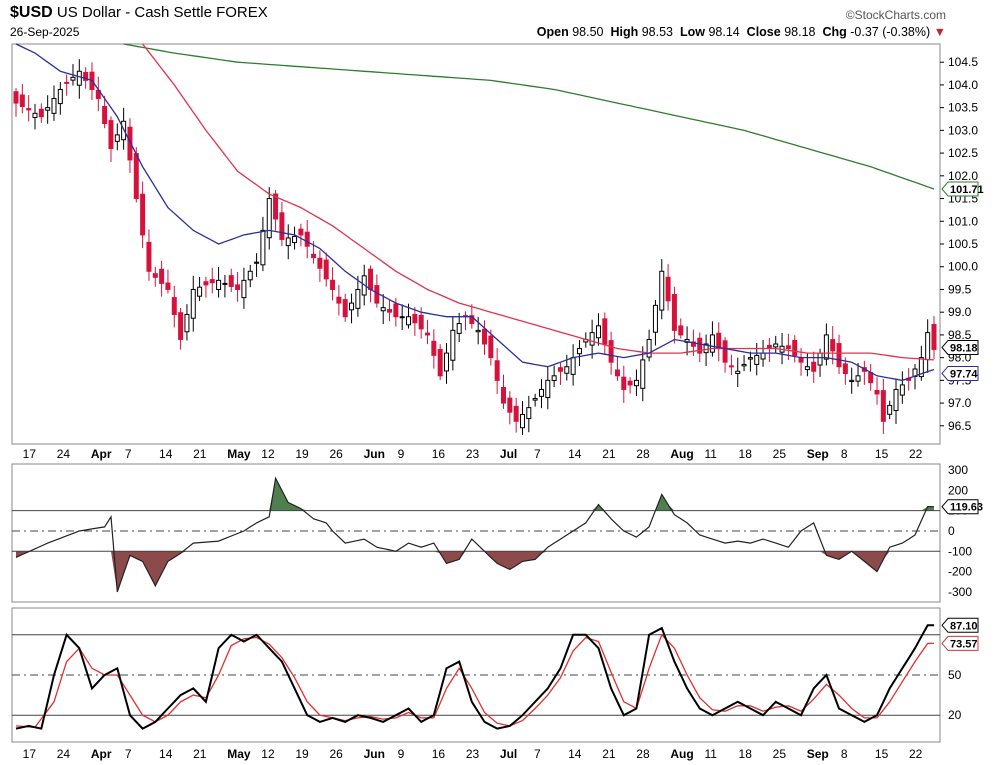  I want to click on ma-short-last-label-box, so click(960, 373).